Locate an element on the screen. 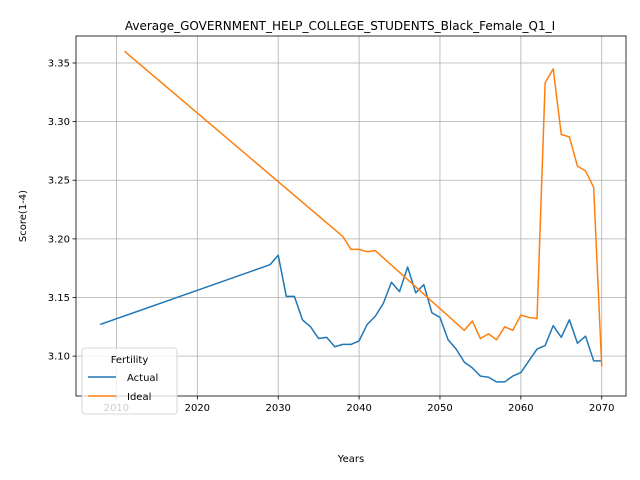 The height and width of the screenshot is (480, 640). y-tick-label: 3.35 is located at coordinates (59, 63).